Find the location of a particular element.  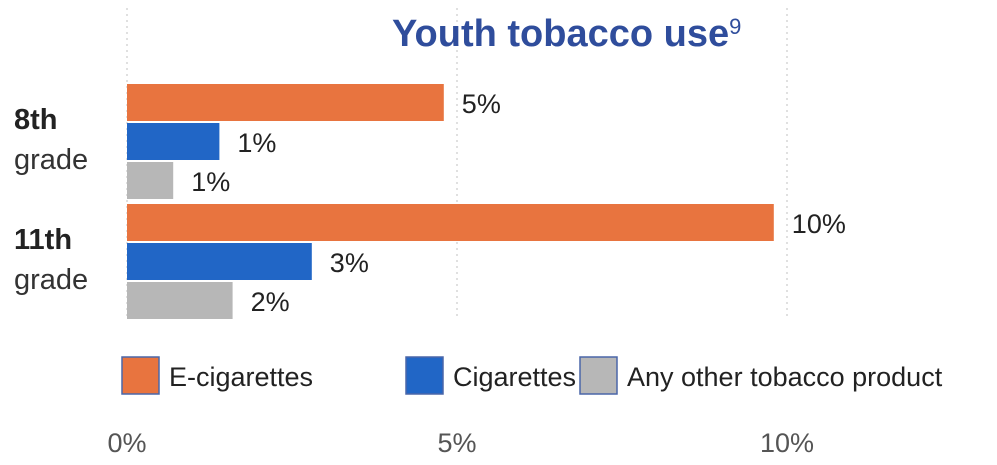

legend-label: E-cigarettes is located at coordinates (241, 377).